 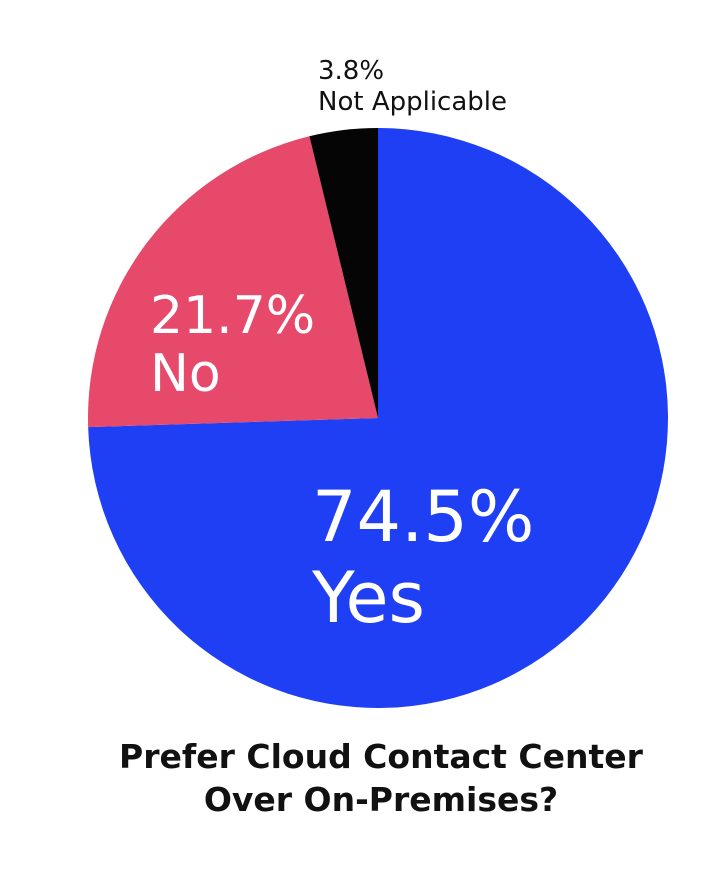 I want to click on yes-label: 74.5% Yes, so click(x=422, y=557).